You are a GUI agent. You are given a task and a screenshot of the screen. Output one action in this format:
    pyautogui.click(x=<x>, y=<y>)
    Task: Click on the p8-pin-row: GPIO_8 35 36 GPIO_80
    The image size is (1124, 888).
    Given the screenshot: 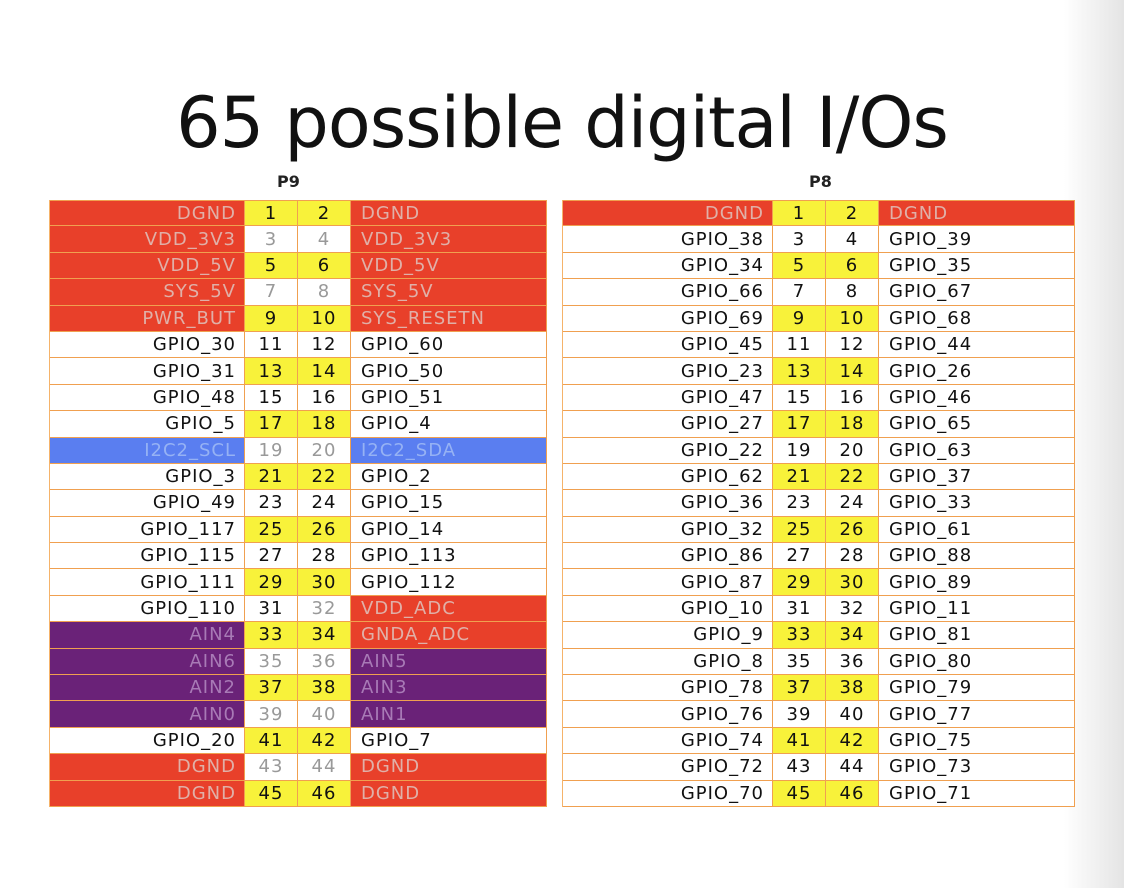 What is the action you would take?
    pyautogui.click(x=819, y=662)
    